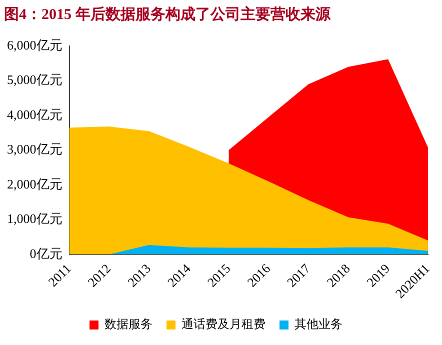 Image resolution: width=442 pixels, height=345 pixels. I want to click on legend-label: 数据服务, so click(128, 324).